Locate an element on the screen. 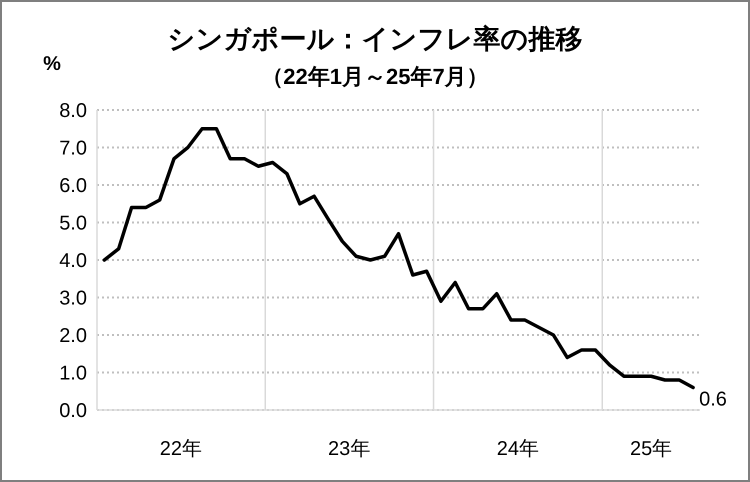  y-tick-label: 5.0 is located at coordinates (73, 223).